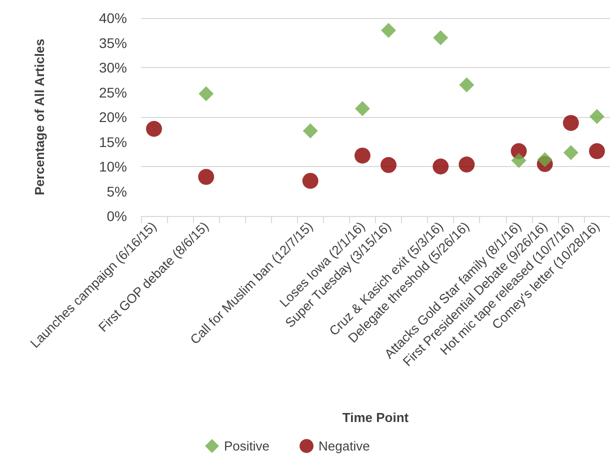 This screenshot has height=460, width=610. Describe the element at coordinates (376, 417) in the screenshot. I see `x-axis-title: Time Point` at that location.